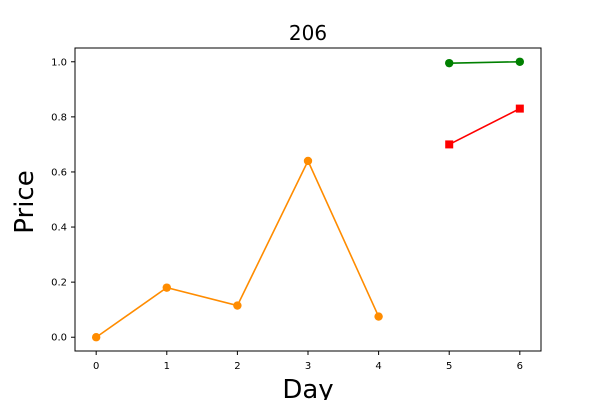 The image size is (600, 400). Describe the element at coordinates (59, 62) in the screenshot. I see `y-tick-label: 1.0` at that location.